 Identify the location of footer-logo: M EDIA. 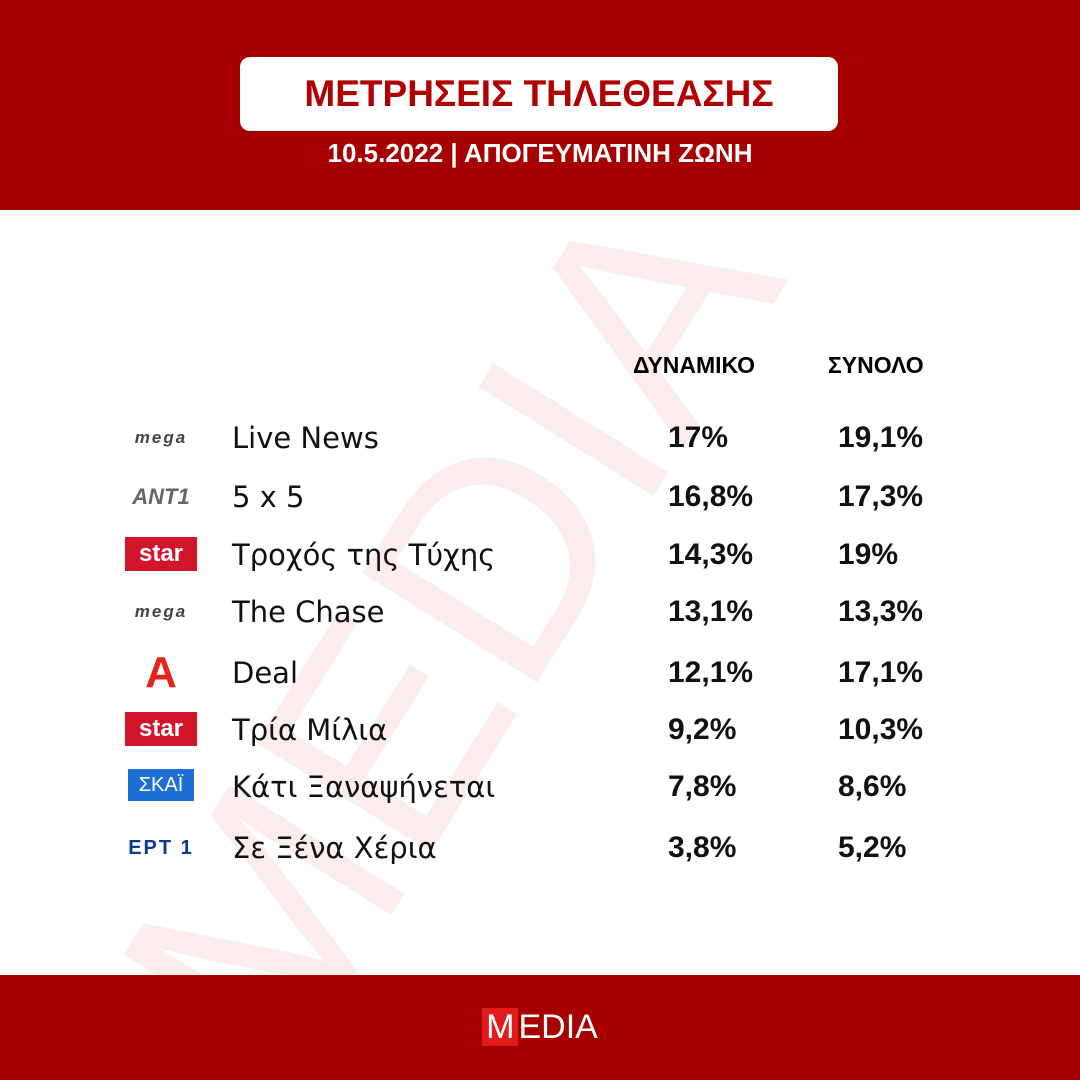
(540, 1027).